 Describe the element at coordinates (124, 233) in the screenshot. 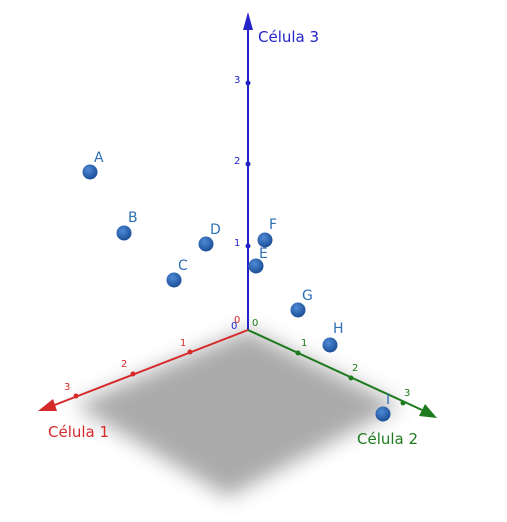

I see `point-b` at that location.